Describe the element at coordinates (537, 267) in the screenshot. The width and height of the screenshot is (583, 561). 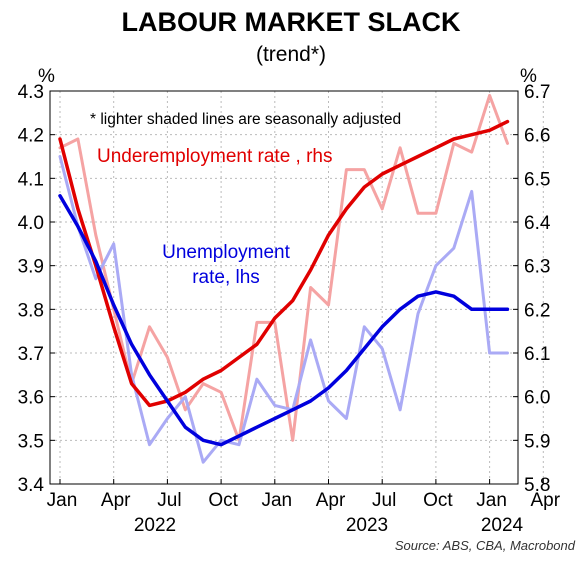
I see `right-tick-label: 6.3` at that location.